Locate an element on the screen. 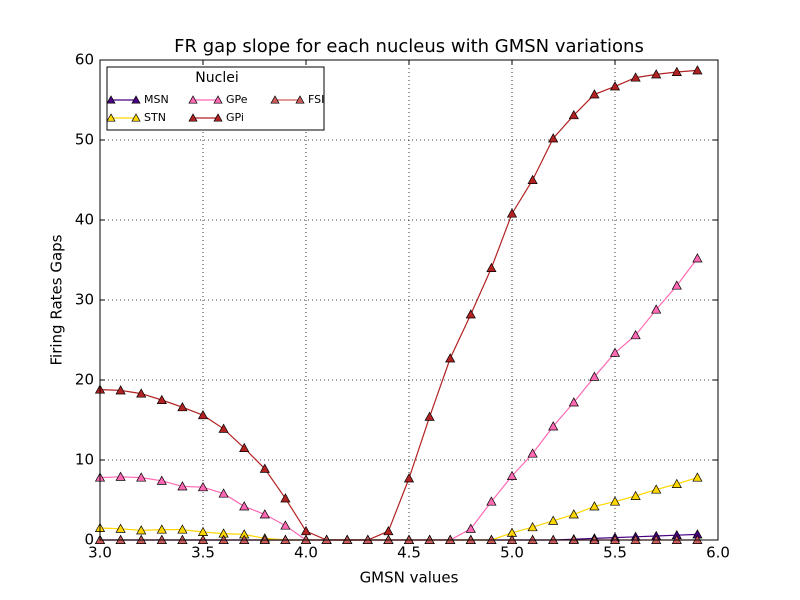 This screenshot has width=800, height=600. x-tick-label: 3.5 is located at coordinates (203, 553).